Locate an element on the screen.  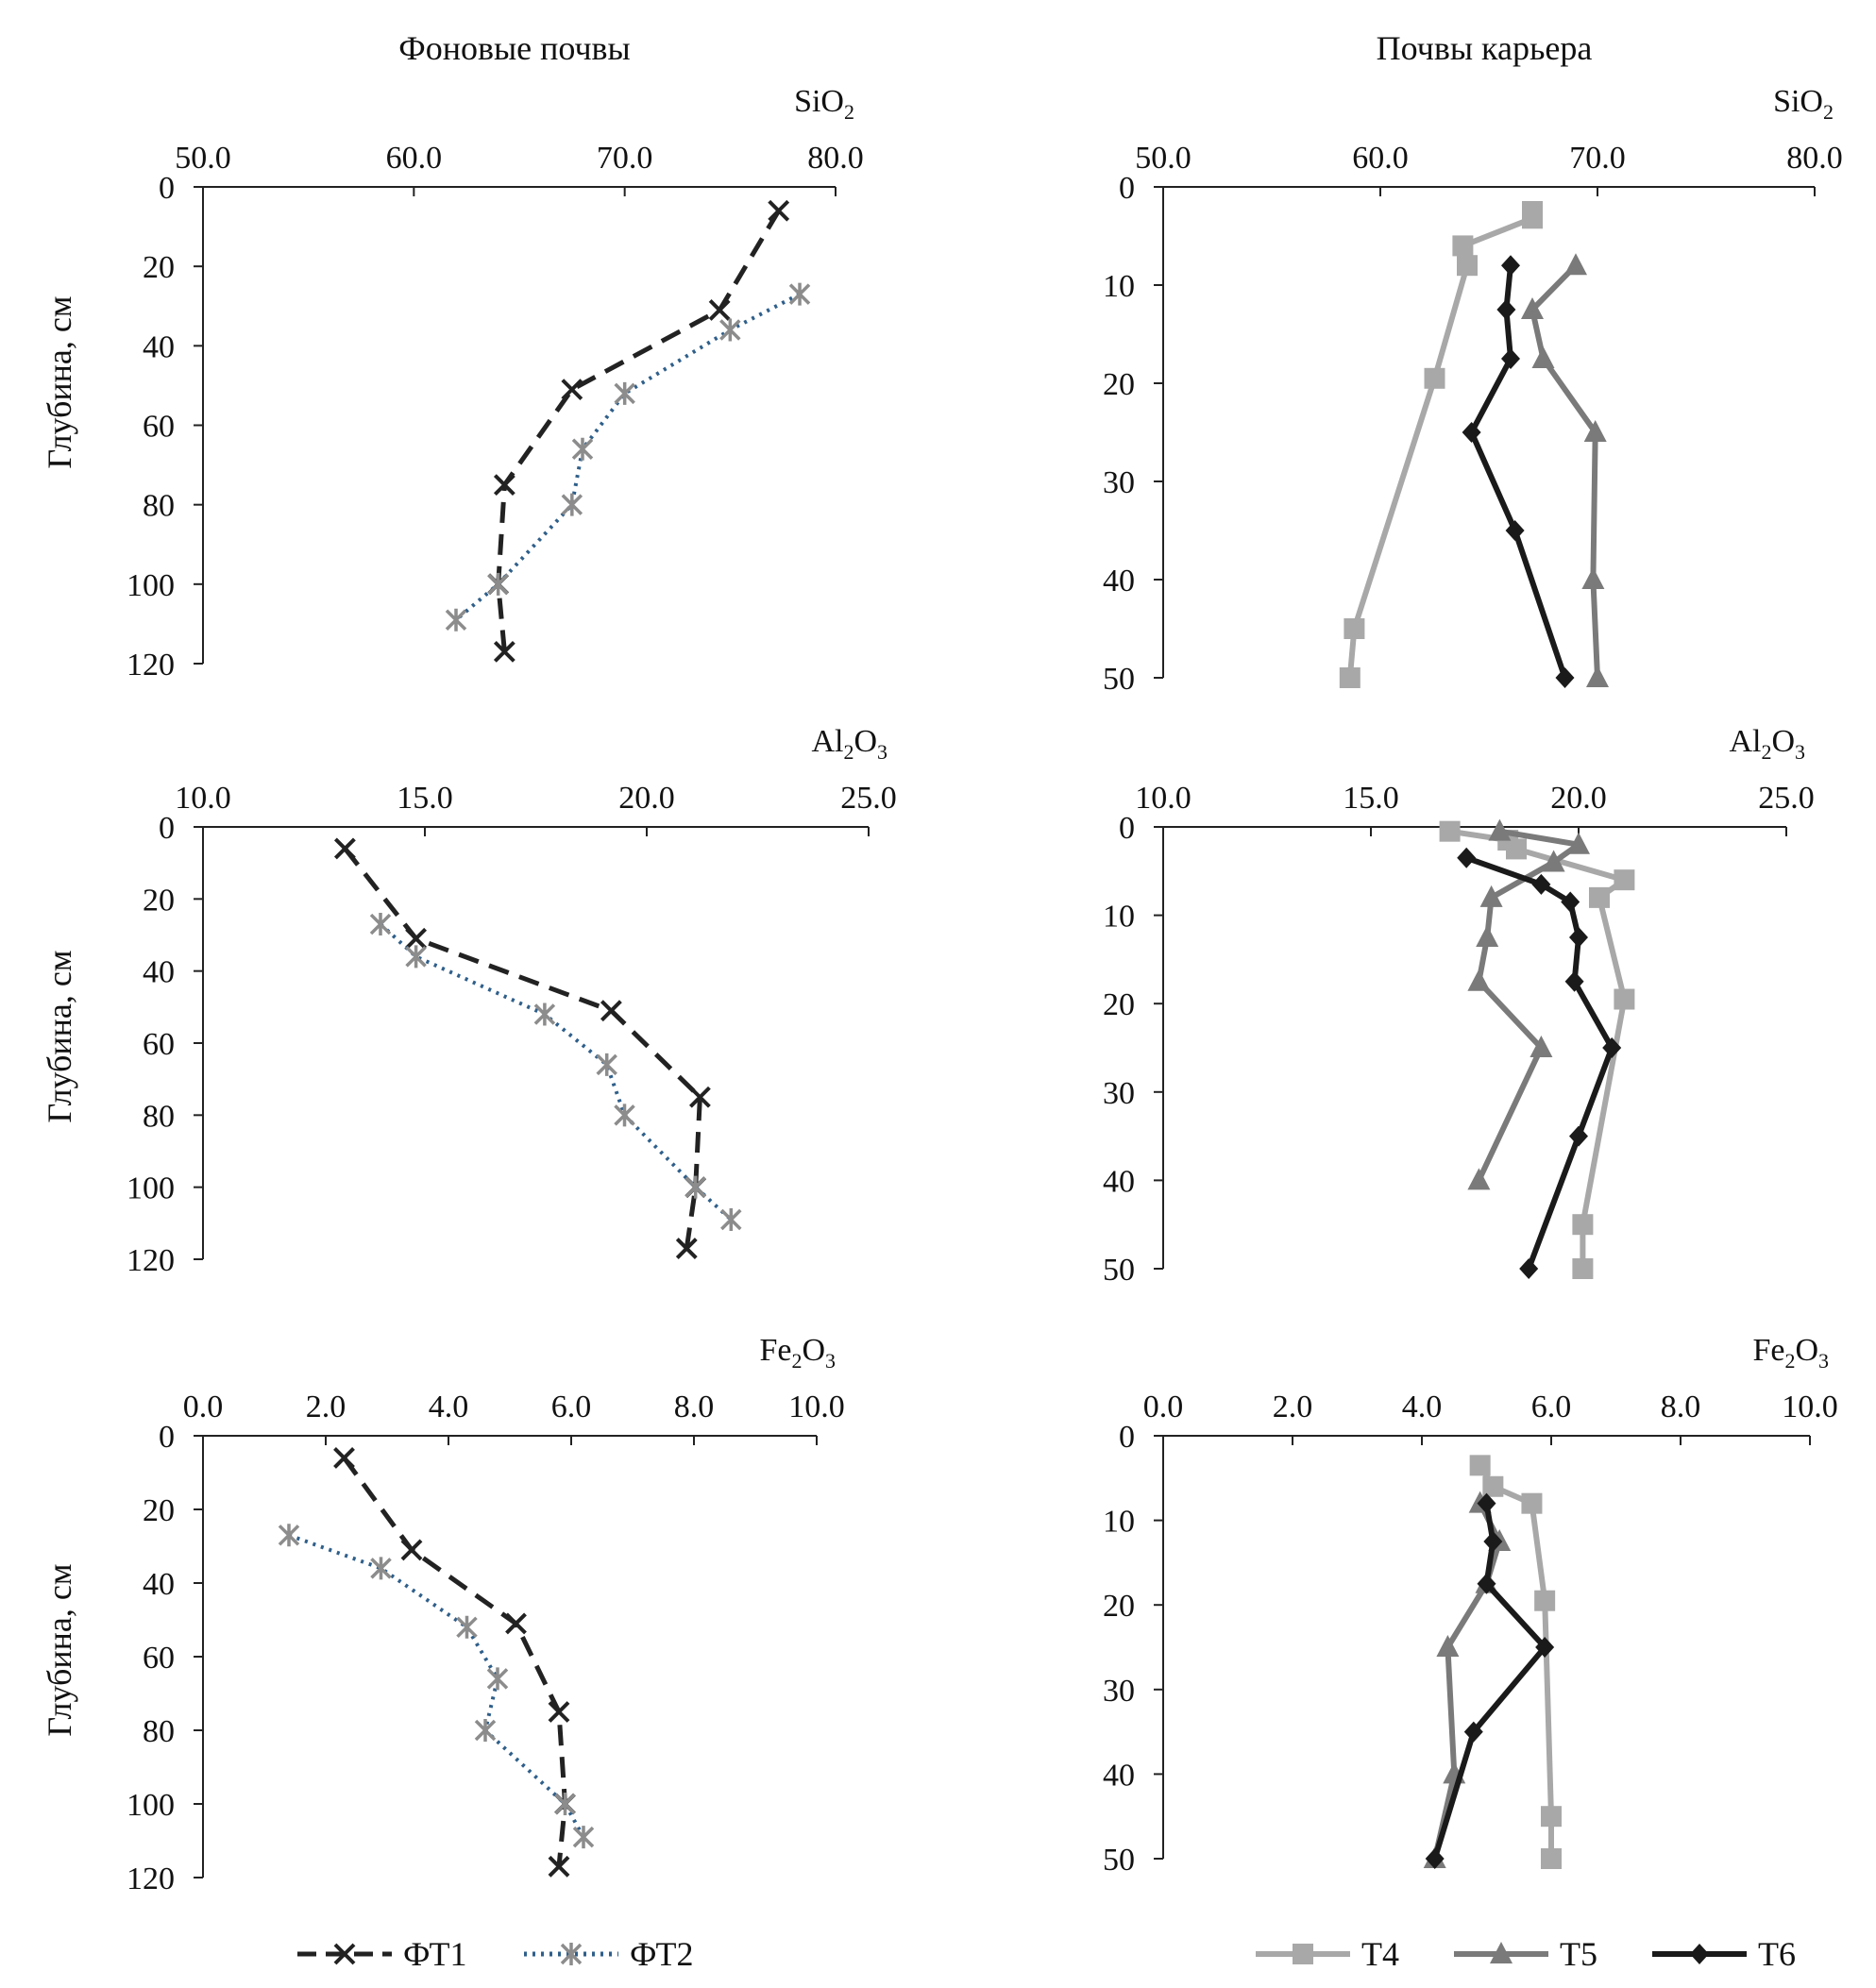
x-tick-label: 0.0 is located at coordinates (203, 1407).